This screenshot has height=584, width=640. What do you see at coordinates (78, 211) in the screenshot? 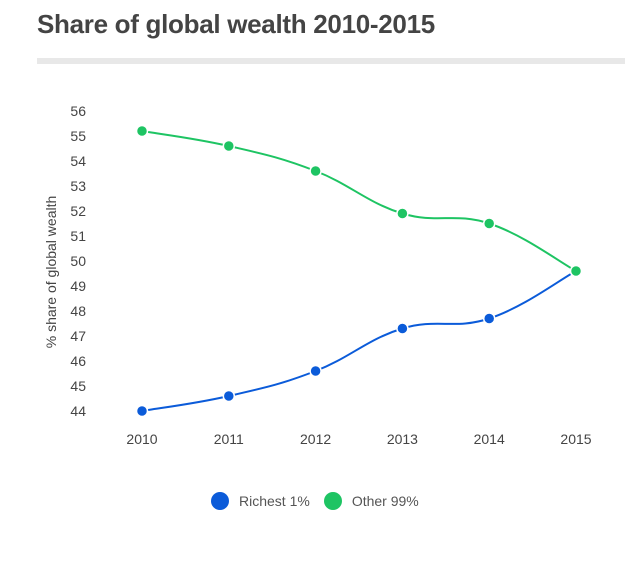
I see `y-tick-label: 52` at bounding box center [78, 211].